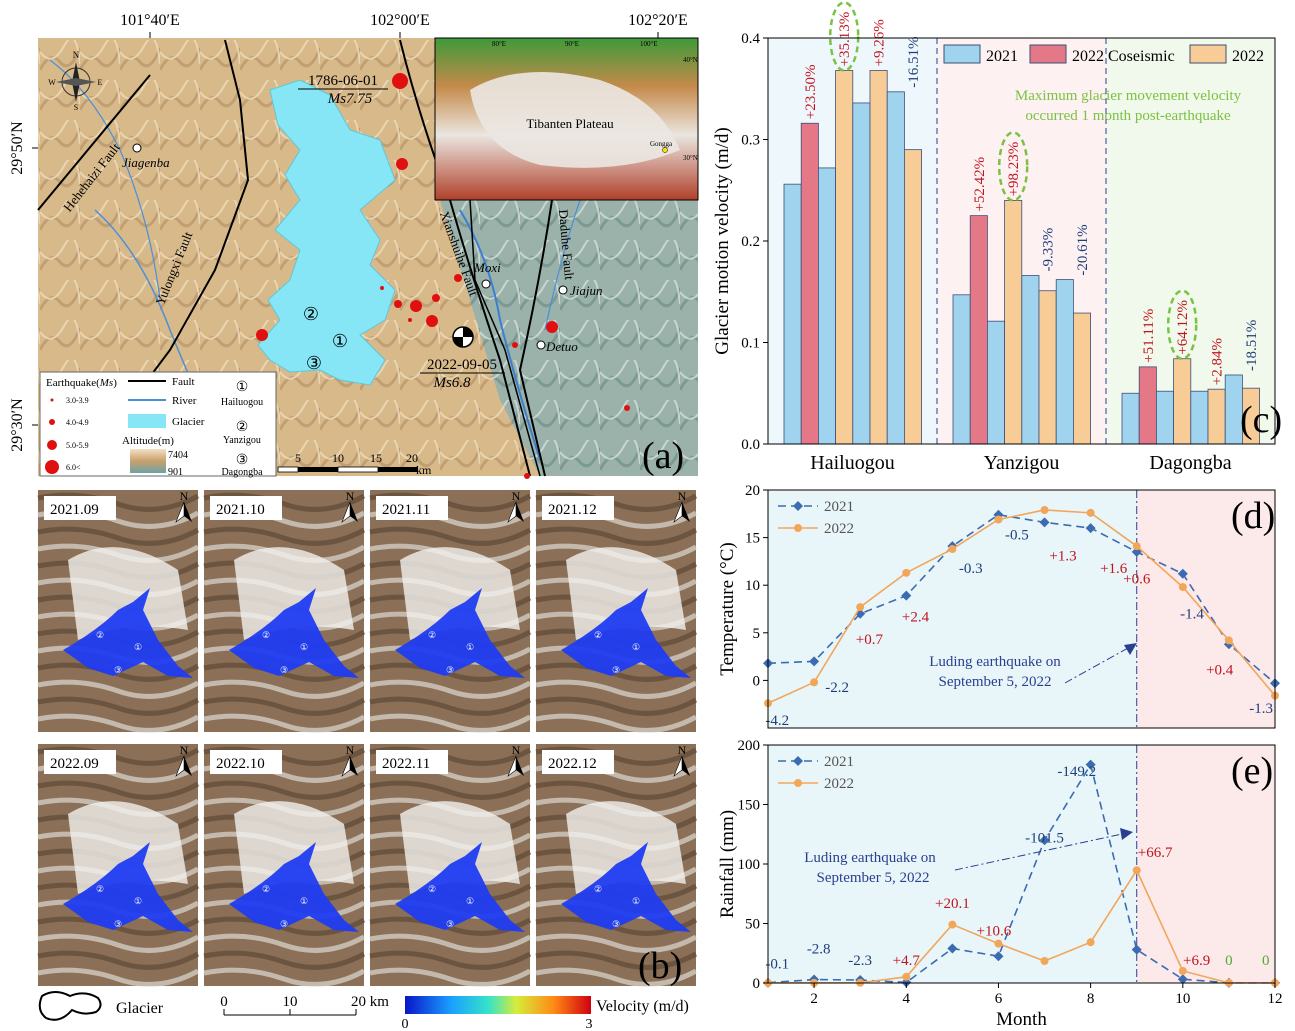 The width and height of the screenshot is (1295, 1031). What do you see at coordinates (690, 60) in the screenshot?
I see `inset-coord: 40°N` at bounding box center [690, 60].